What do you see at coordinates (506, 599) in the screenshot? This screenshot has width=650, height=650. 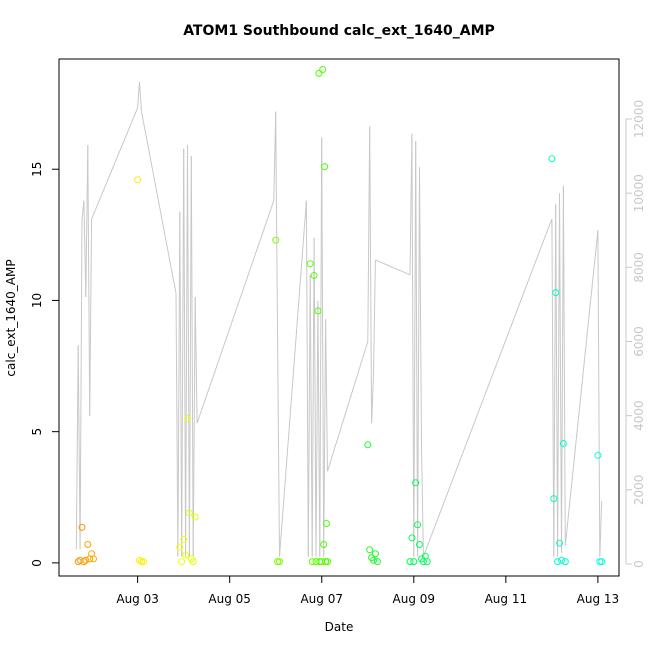 I see `x-tick-label: Aug 11` at bounding box center [506, 599].